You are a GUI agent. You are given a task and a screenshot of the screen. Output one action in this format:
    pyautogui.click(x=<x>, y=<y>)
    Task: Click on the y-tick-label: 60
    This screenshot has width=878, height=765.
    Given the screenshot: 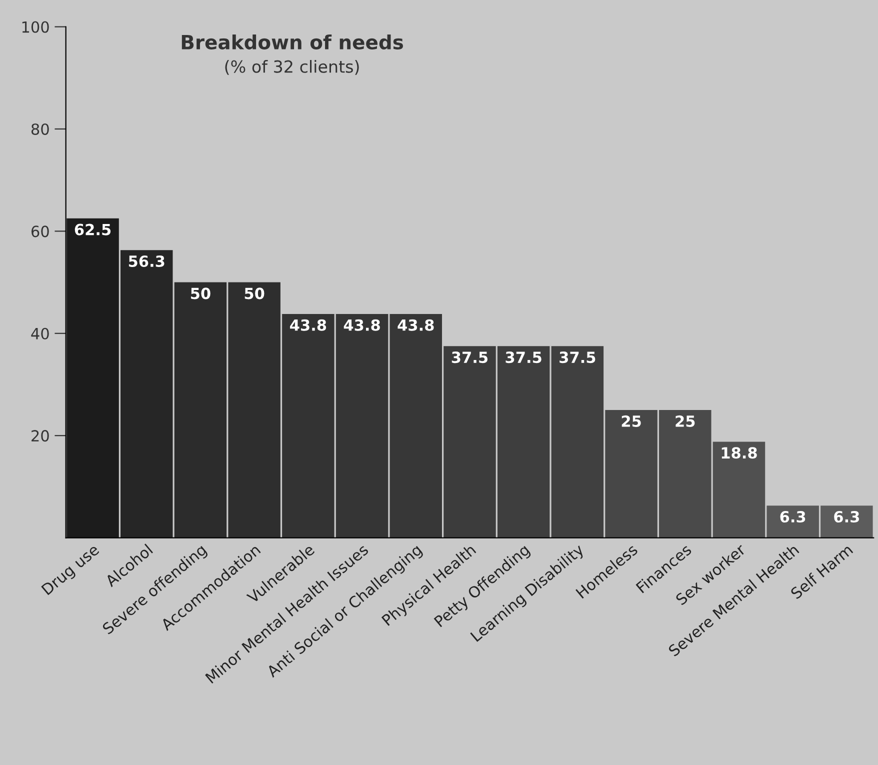 What is the action you would take?
    pyautogui.click(x=40, y=232)
    